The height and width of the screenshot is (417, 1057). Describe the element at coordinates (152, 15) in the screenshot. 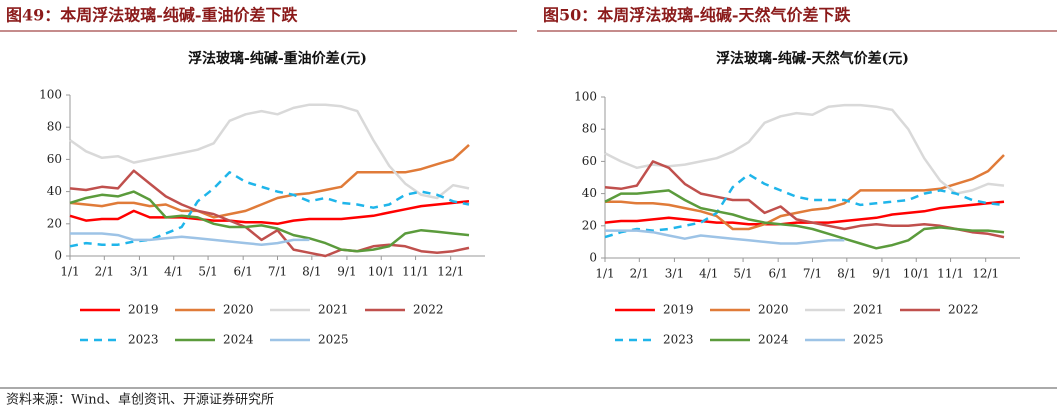

I see `caption: 图49：本周浮法玻璃-纯碱-重油价差下跌` at that location.